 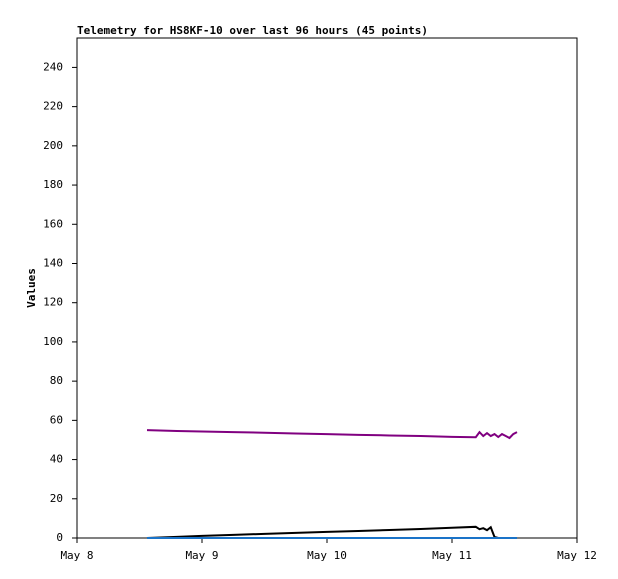 I want to click on y-tick-label: 100, so click(x=53, y=341).